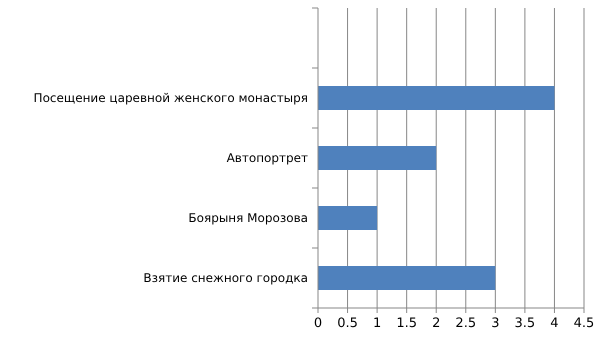  Describe the element at coordinates (495, 323) in the screenshot. I see `x-tick-label: 3` at that location.